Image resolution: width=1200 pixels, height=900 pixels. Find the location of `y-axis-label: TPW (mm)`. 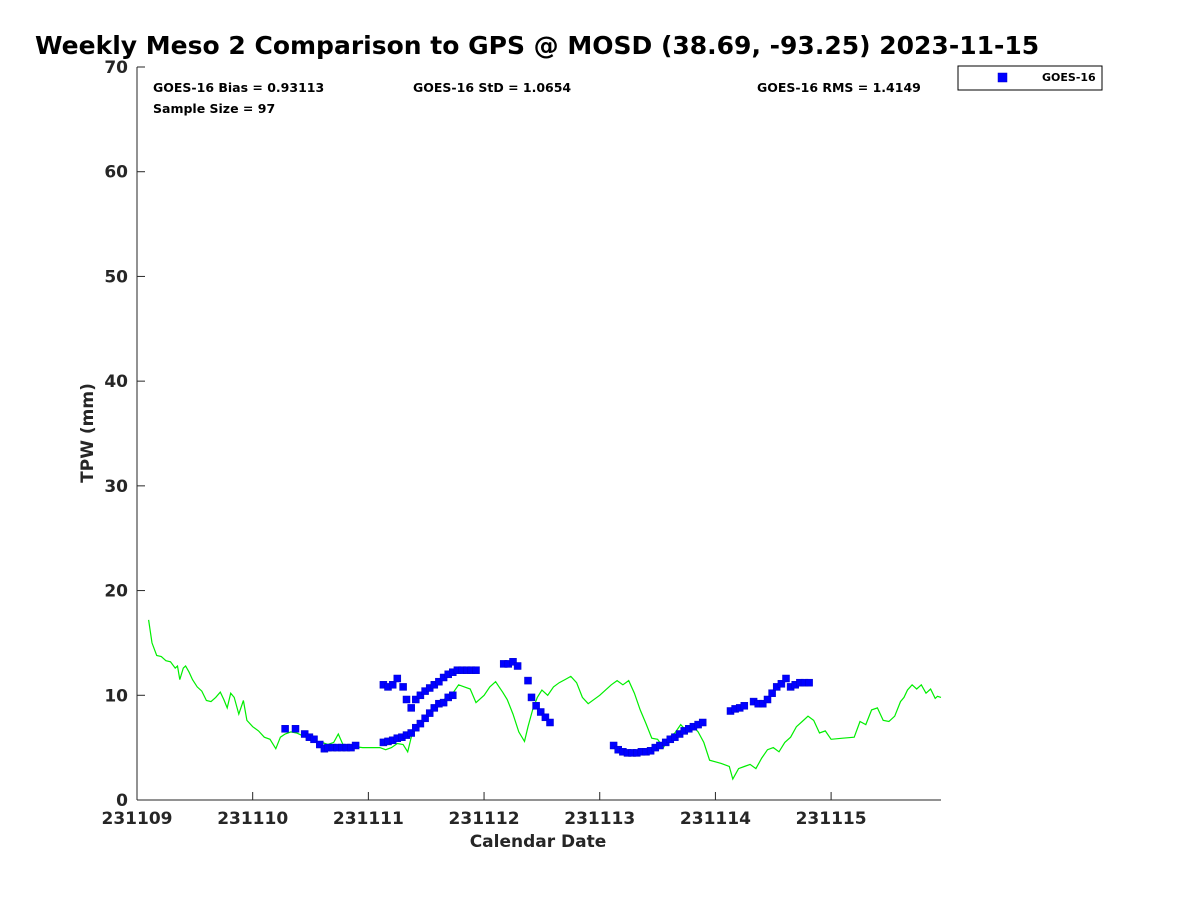

y-axis-label: TPW (mm) is located at coordinates (88, 433).